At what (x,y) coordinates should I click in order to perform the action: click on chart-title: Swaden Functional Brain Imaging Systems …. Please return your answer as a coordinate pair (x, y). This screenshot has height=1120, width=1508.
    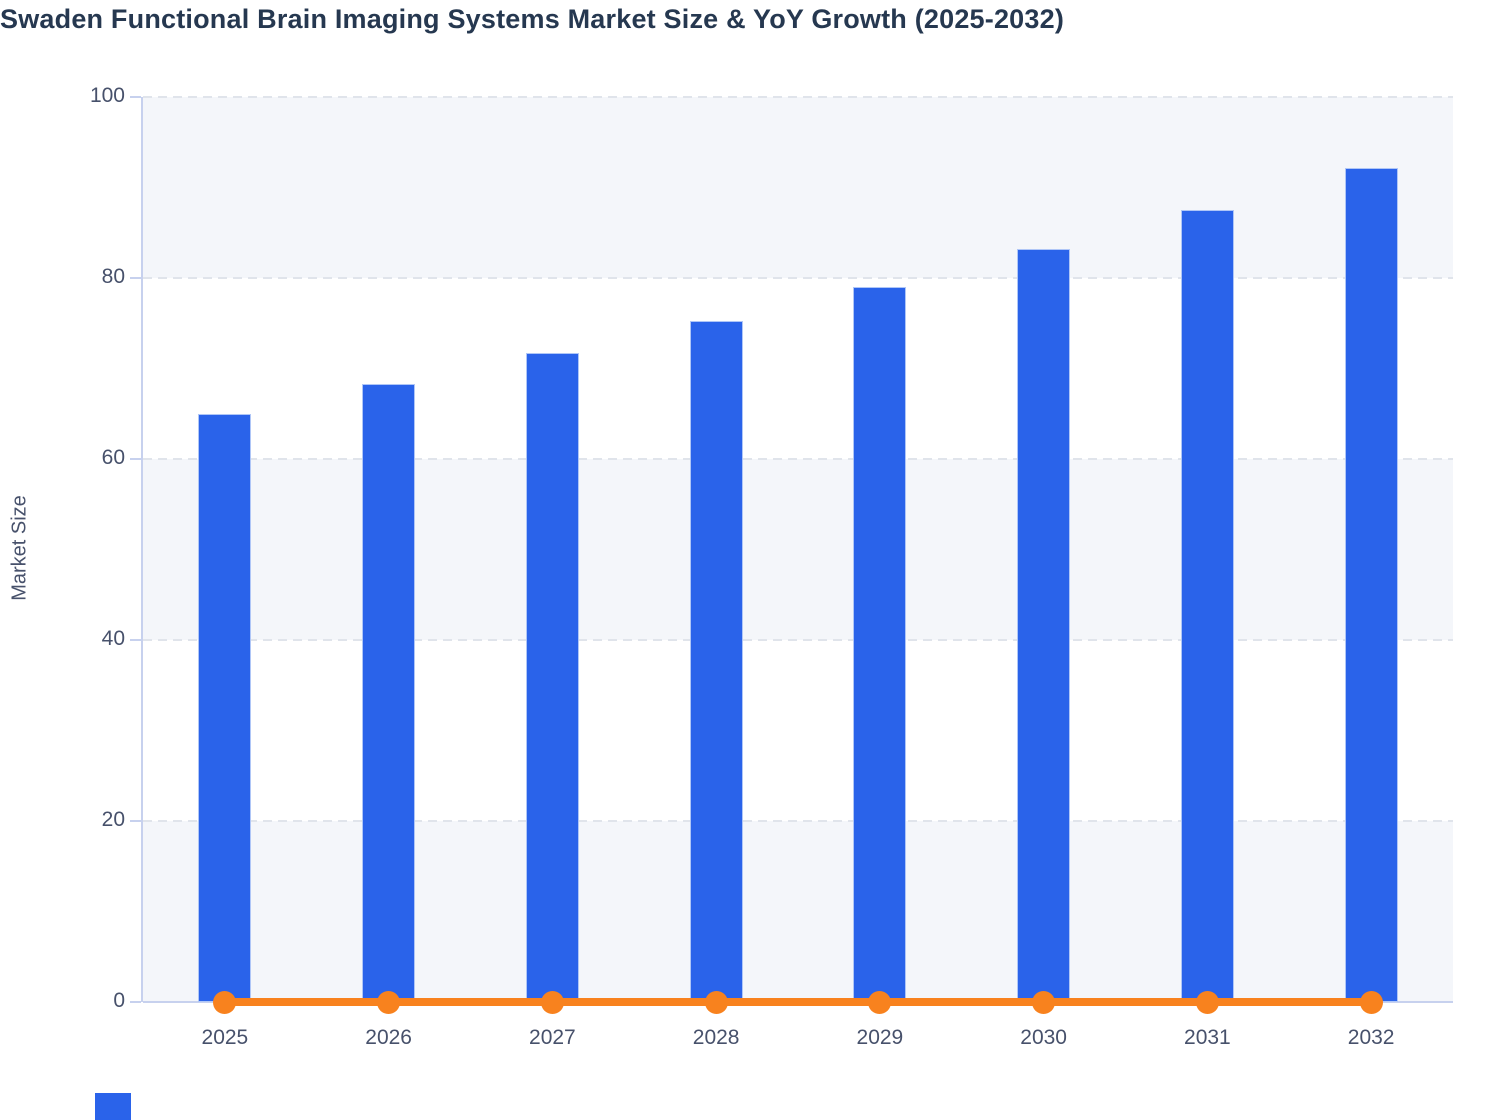
    Looking at the image, I should click on (532, 19).